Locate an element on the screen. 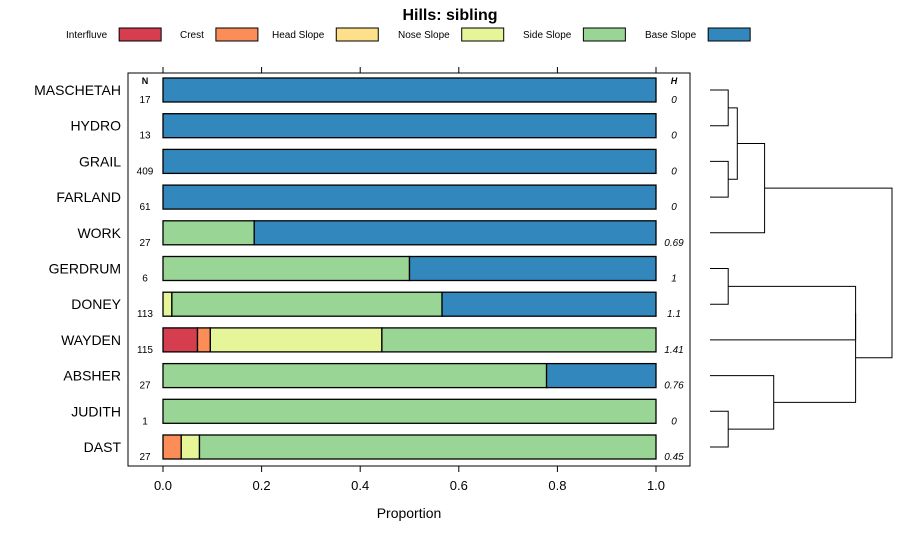  row: WORK 27 0.69 is located at coordinates (380, 234).